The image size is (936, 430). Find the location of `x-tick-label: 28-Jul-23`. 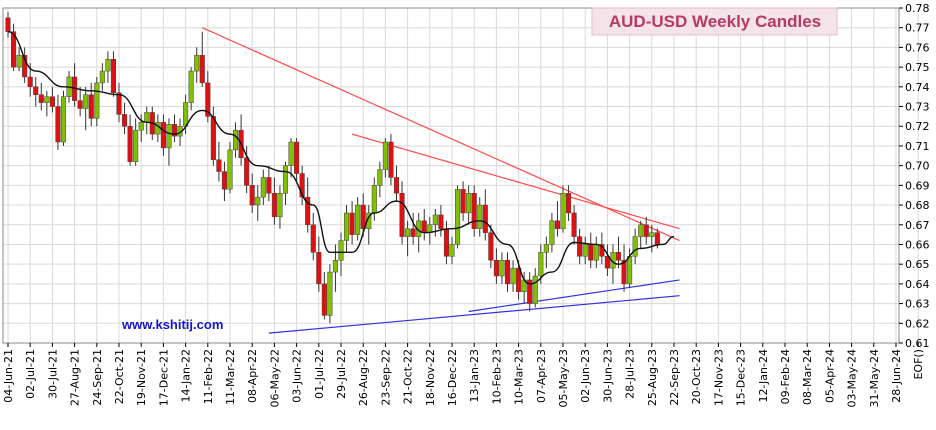

x-tick-label: 28-Jul-23 is located at coordinates (630, 374).